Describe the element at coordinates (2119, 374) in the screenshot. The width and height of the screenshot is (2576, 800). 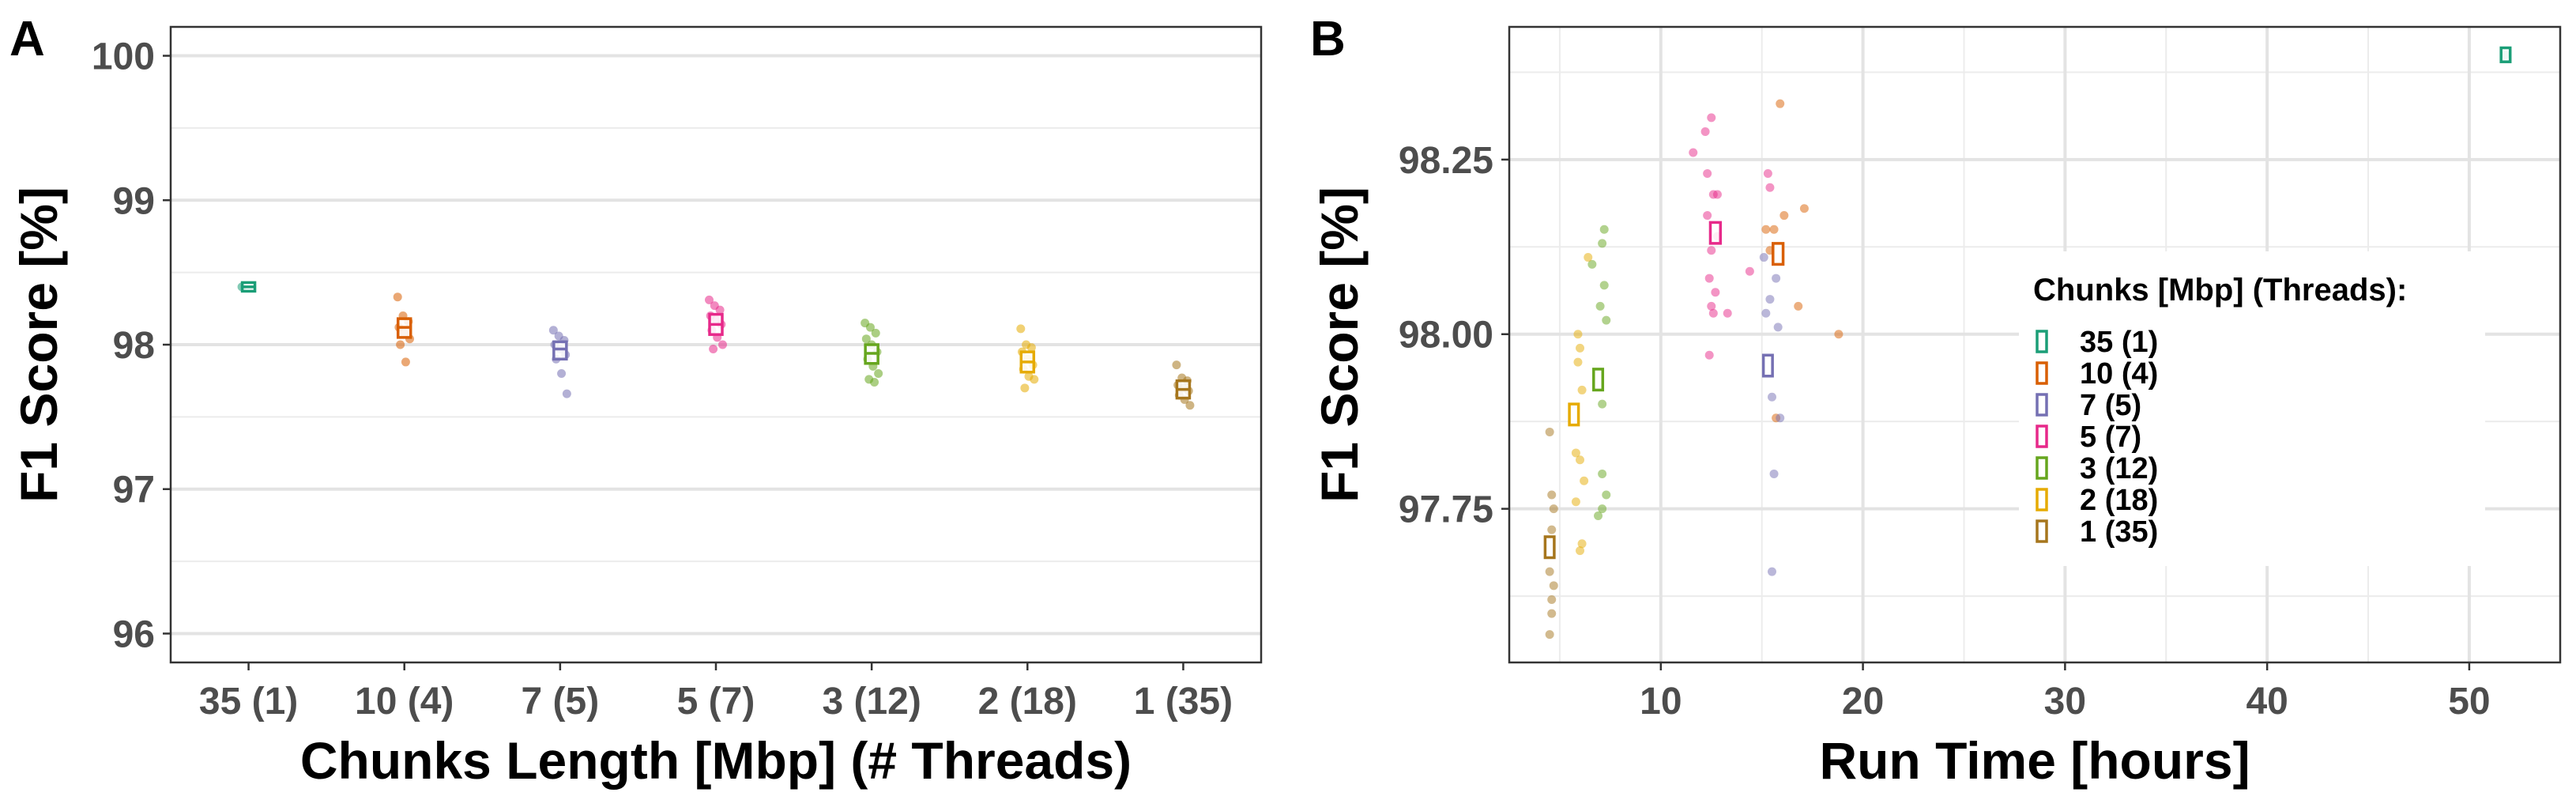
I see `legend-label: 10 (4)` at that location.